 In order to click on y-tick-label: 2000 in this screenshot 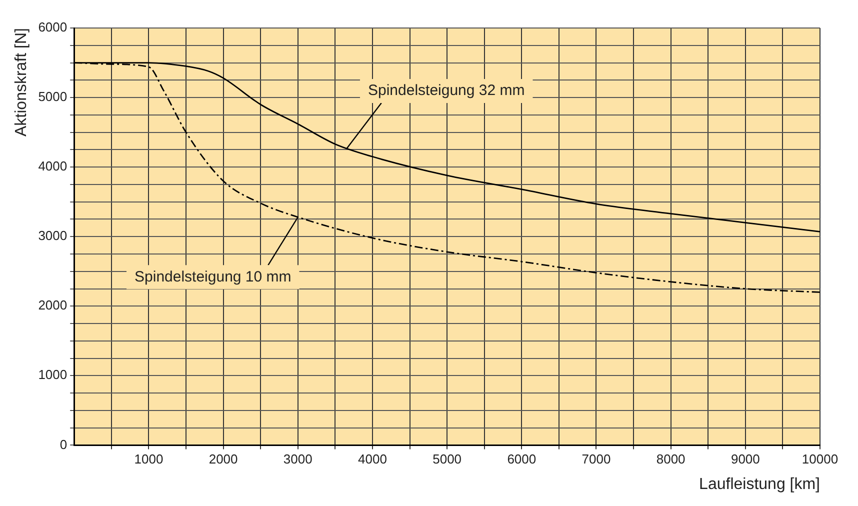, I will do `click(53, 305)`.